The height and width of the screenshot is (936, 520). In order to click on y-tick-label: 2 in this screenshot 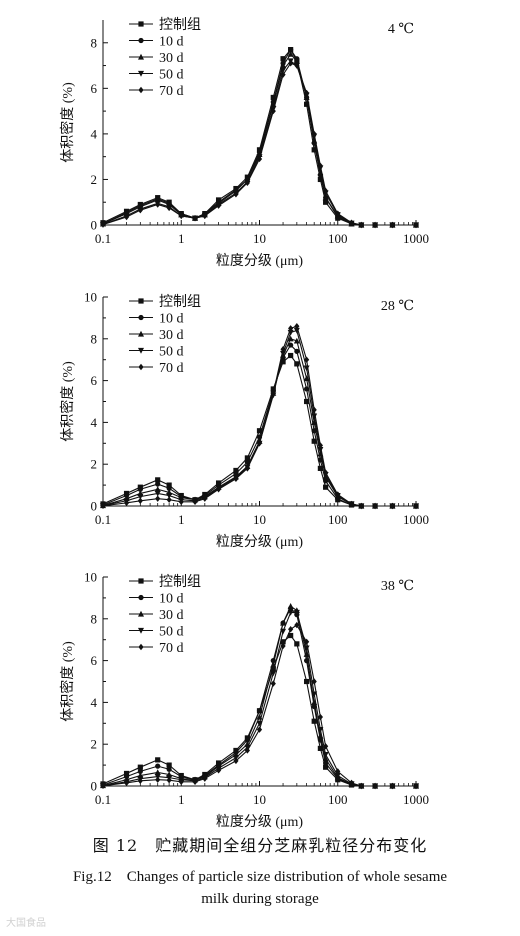, I will do `click(94, 744)`.